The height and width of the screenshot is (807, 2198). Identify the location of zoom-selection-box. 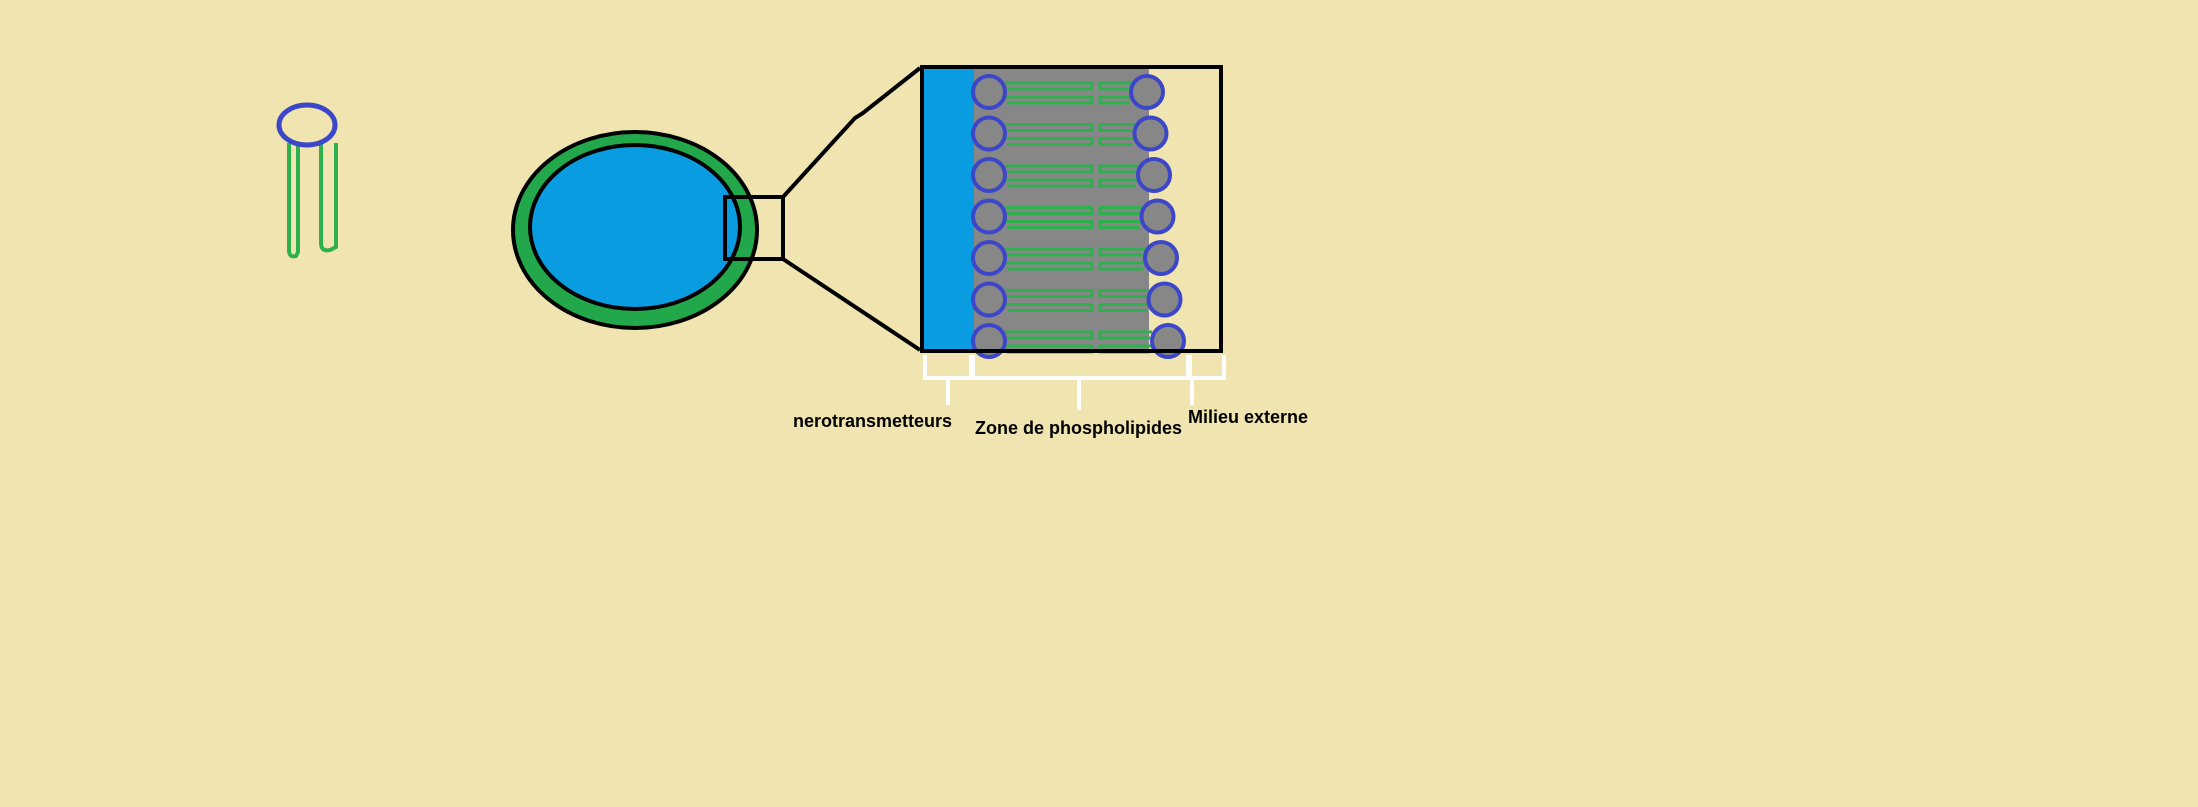
(754, 228).